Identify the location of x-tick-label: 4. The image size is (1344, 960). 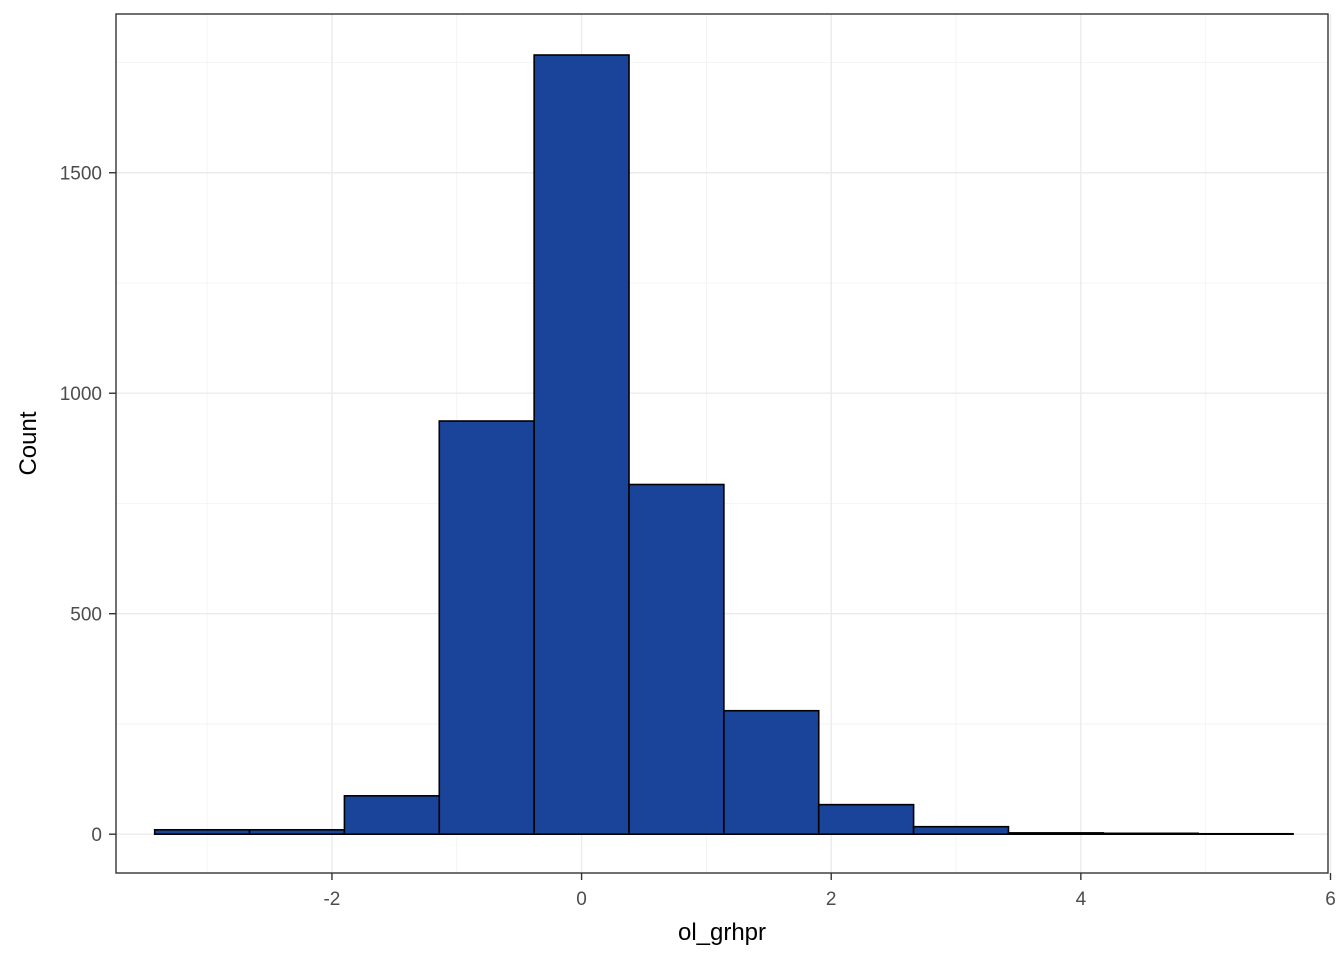
(1081, 899).